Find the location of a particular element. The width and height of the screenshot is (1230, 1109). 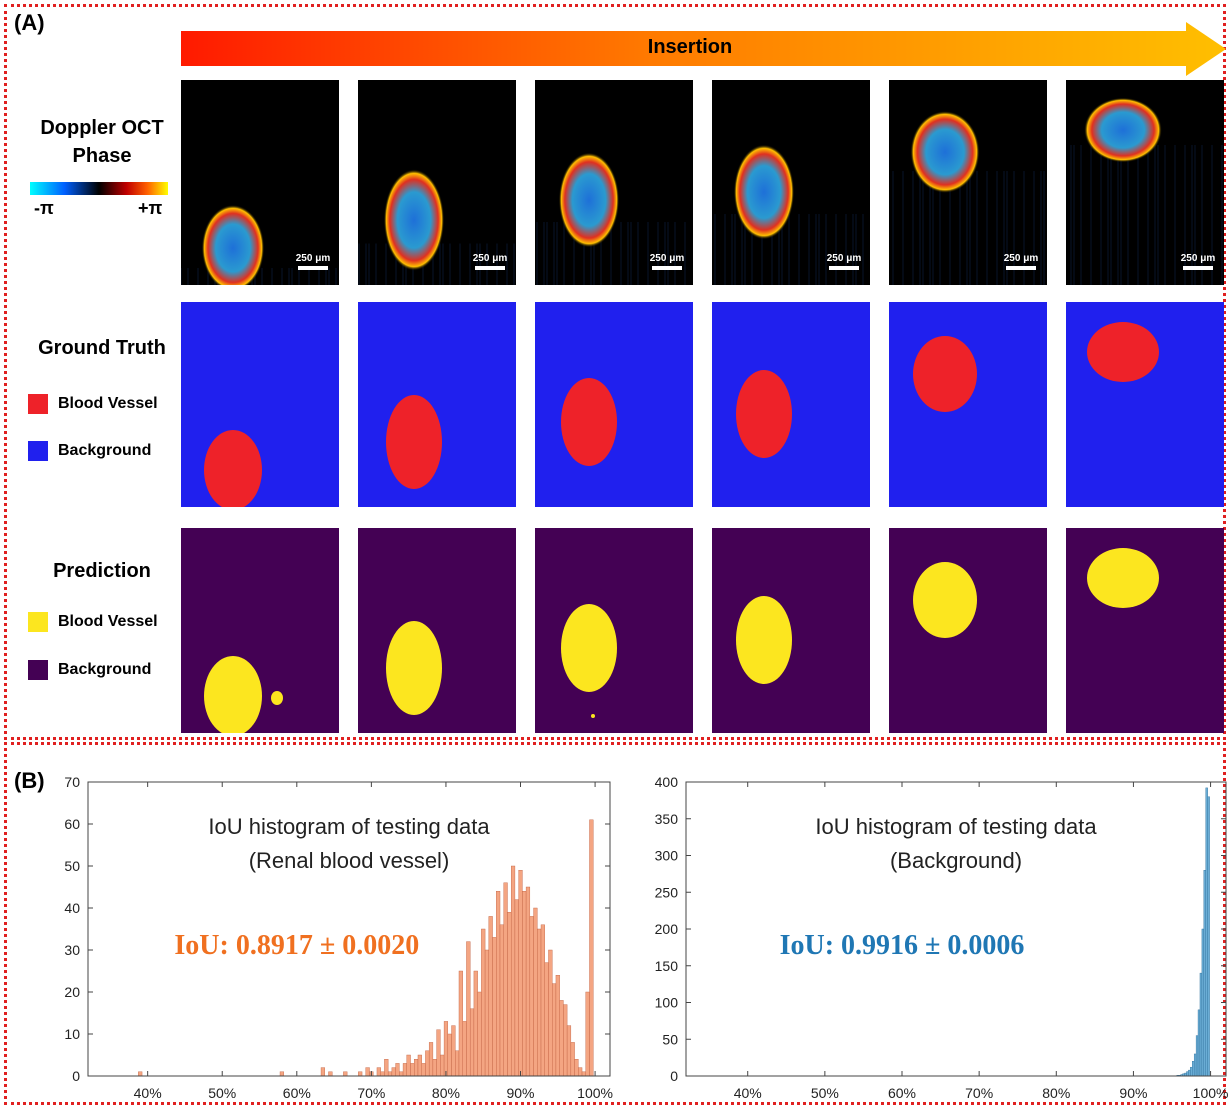

doppler-row-title: Doppler OCT Phase is located at coordinates (102, 142).